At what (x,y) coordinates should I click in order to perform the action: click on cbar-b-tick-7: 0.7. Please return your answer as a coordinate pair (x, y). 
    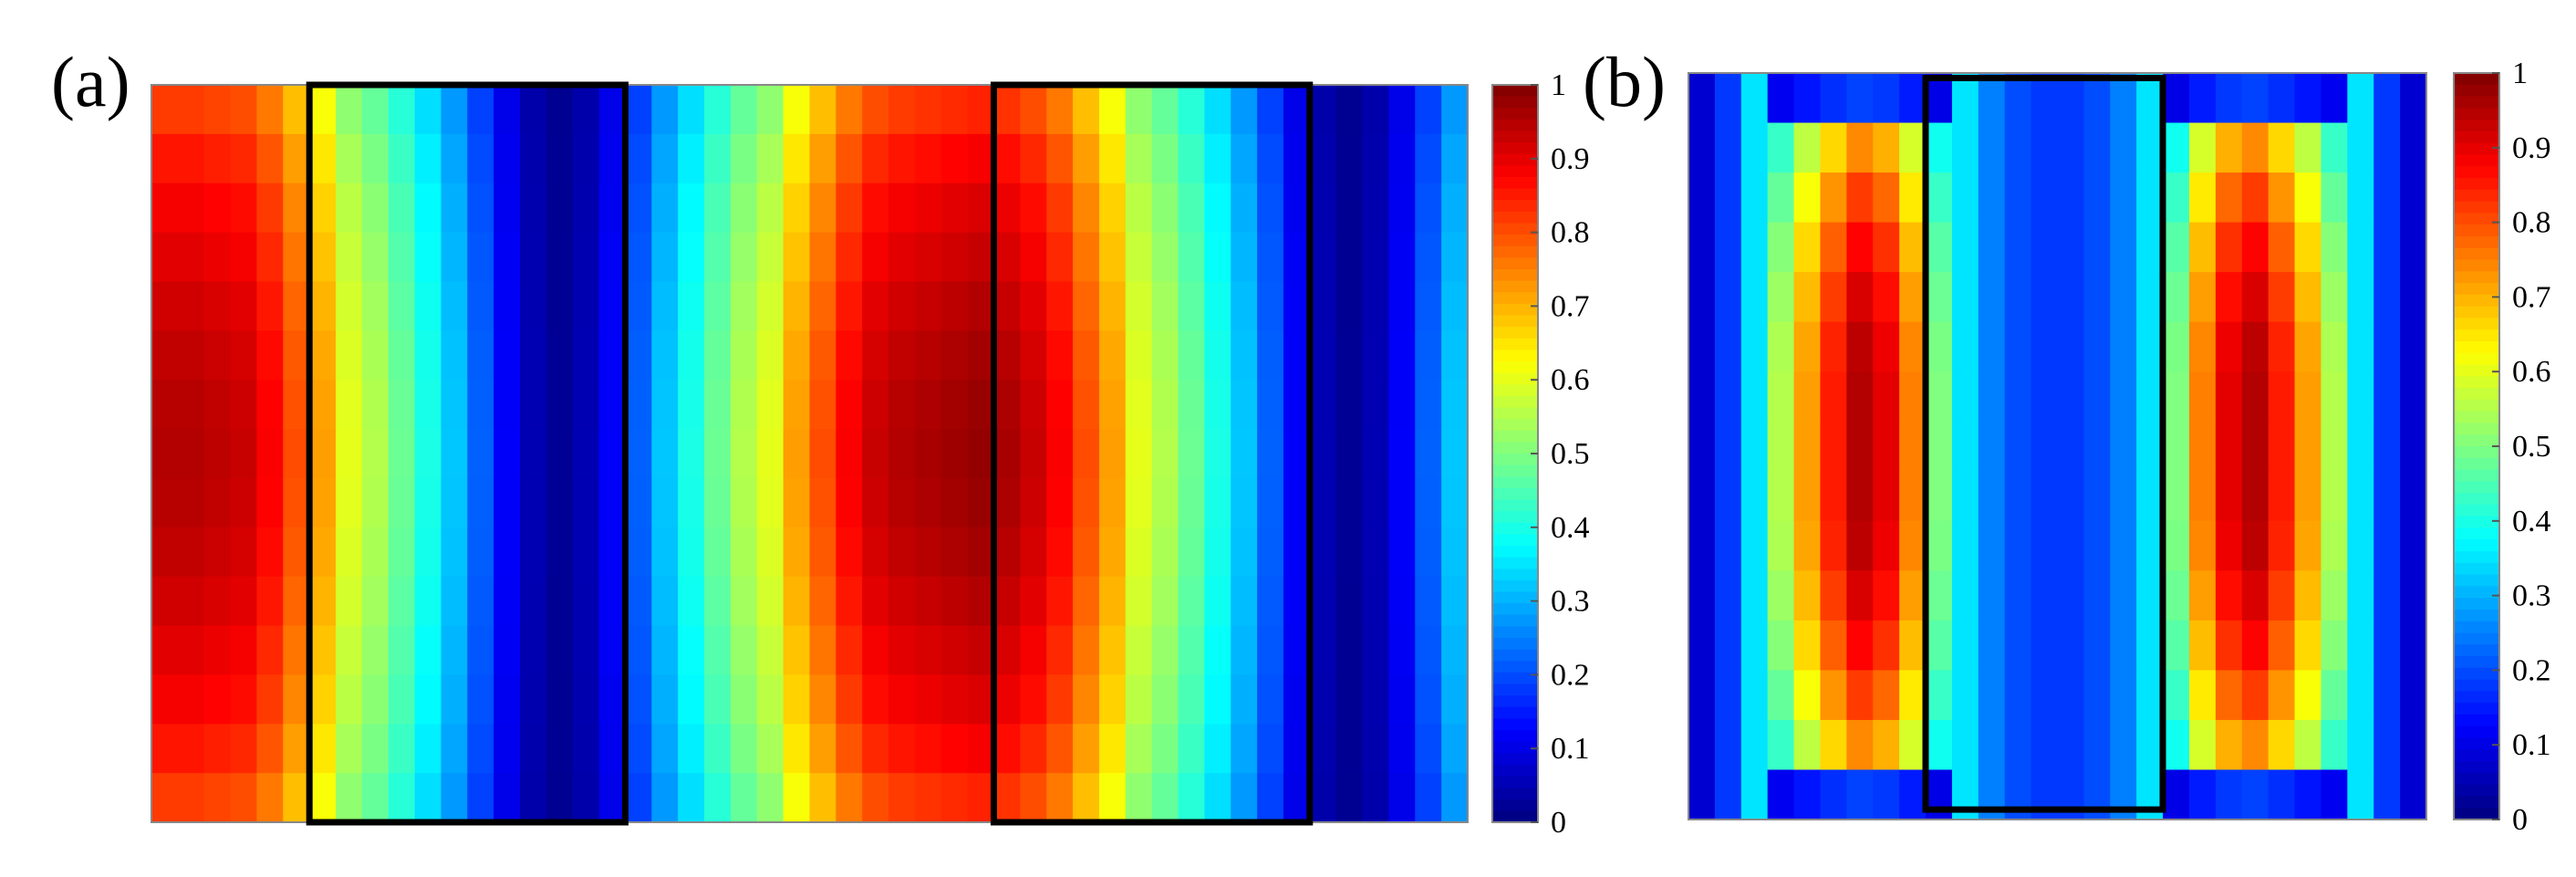
    Looking at the image, I should click on (2531, 297).